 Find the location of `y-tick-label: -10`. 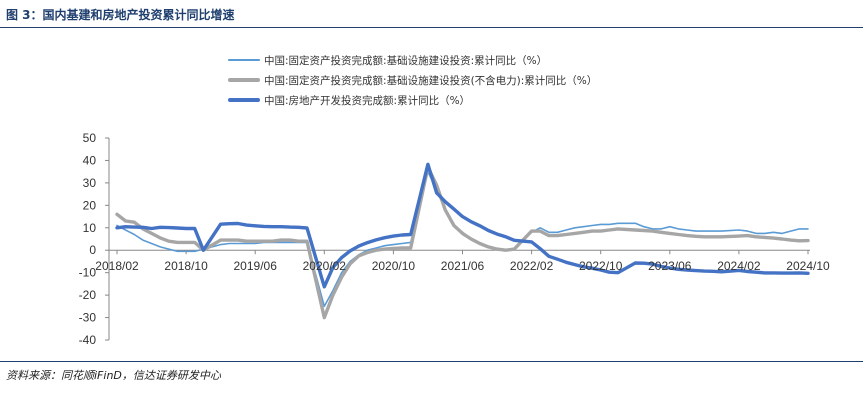

y-tick-label: -10 is located at coordinates (88, 273).